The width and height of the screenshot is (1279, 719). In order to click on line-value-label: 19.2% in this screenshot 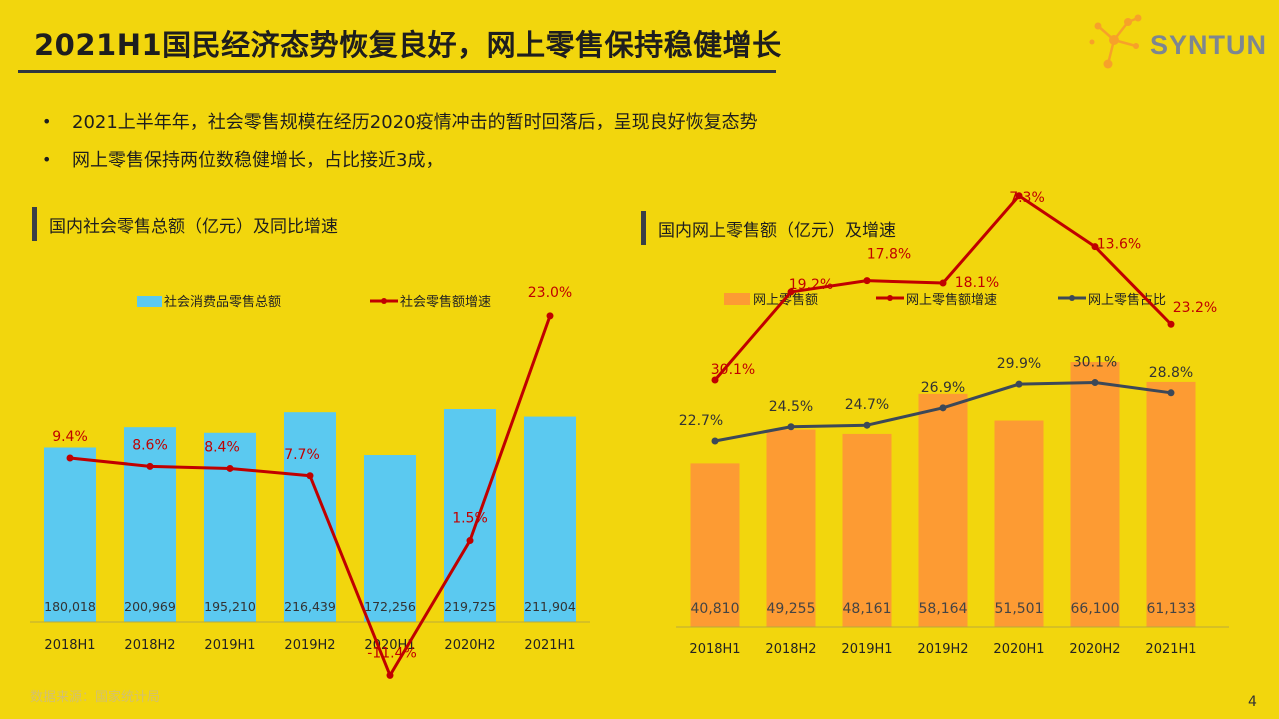, I will do `click(811, 285)`.